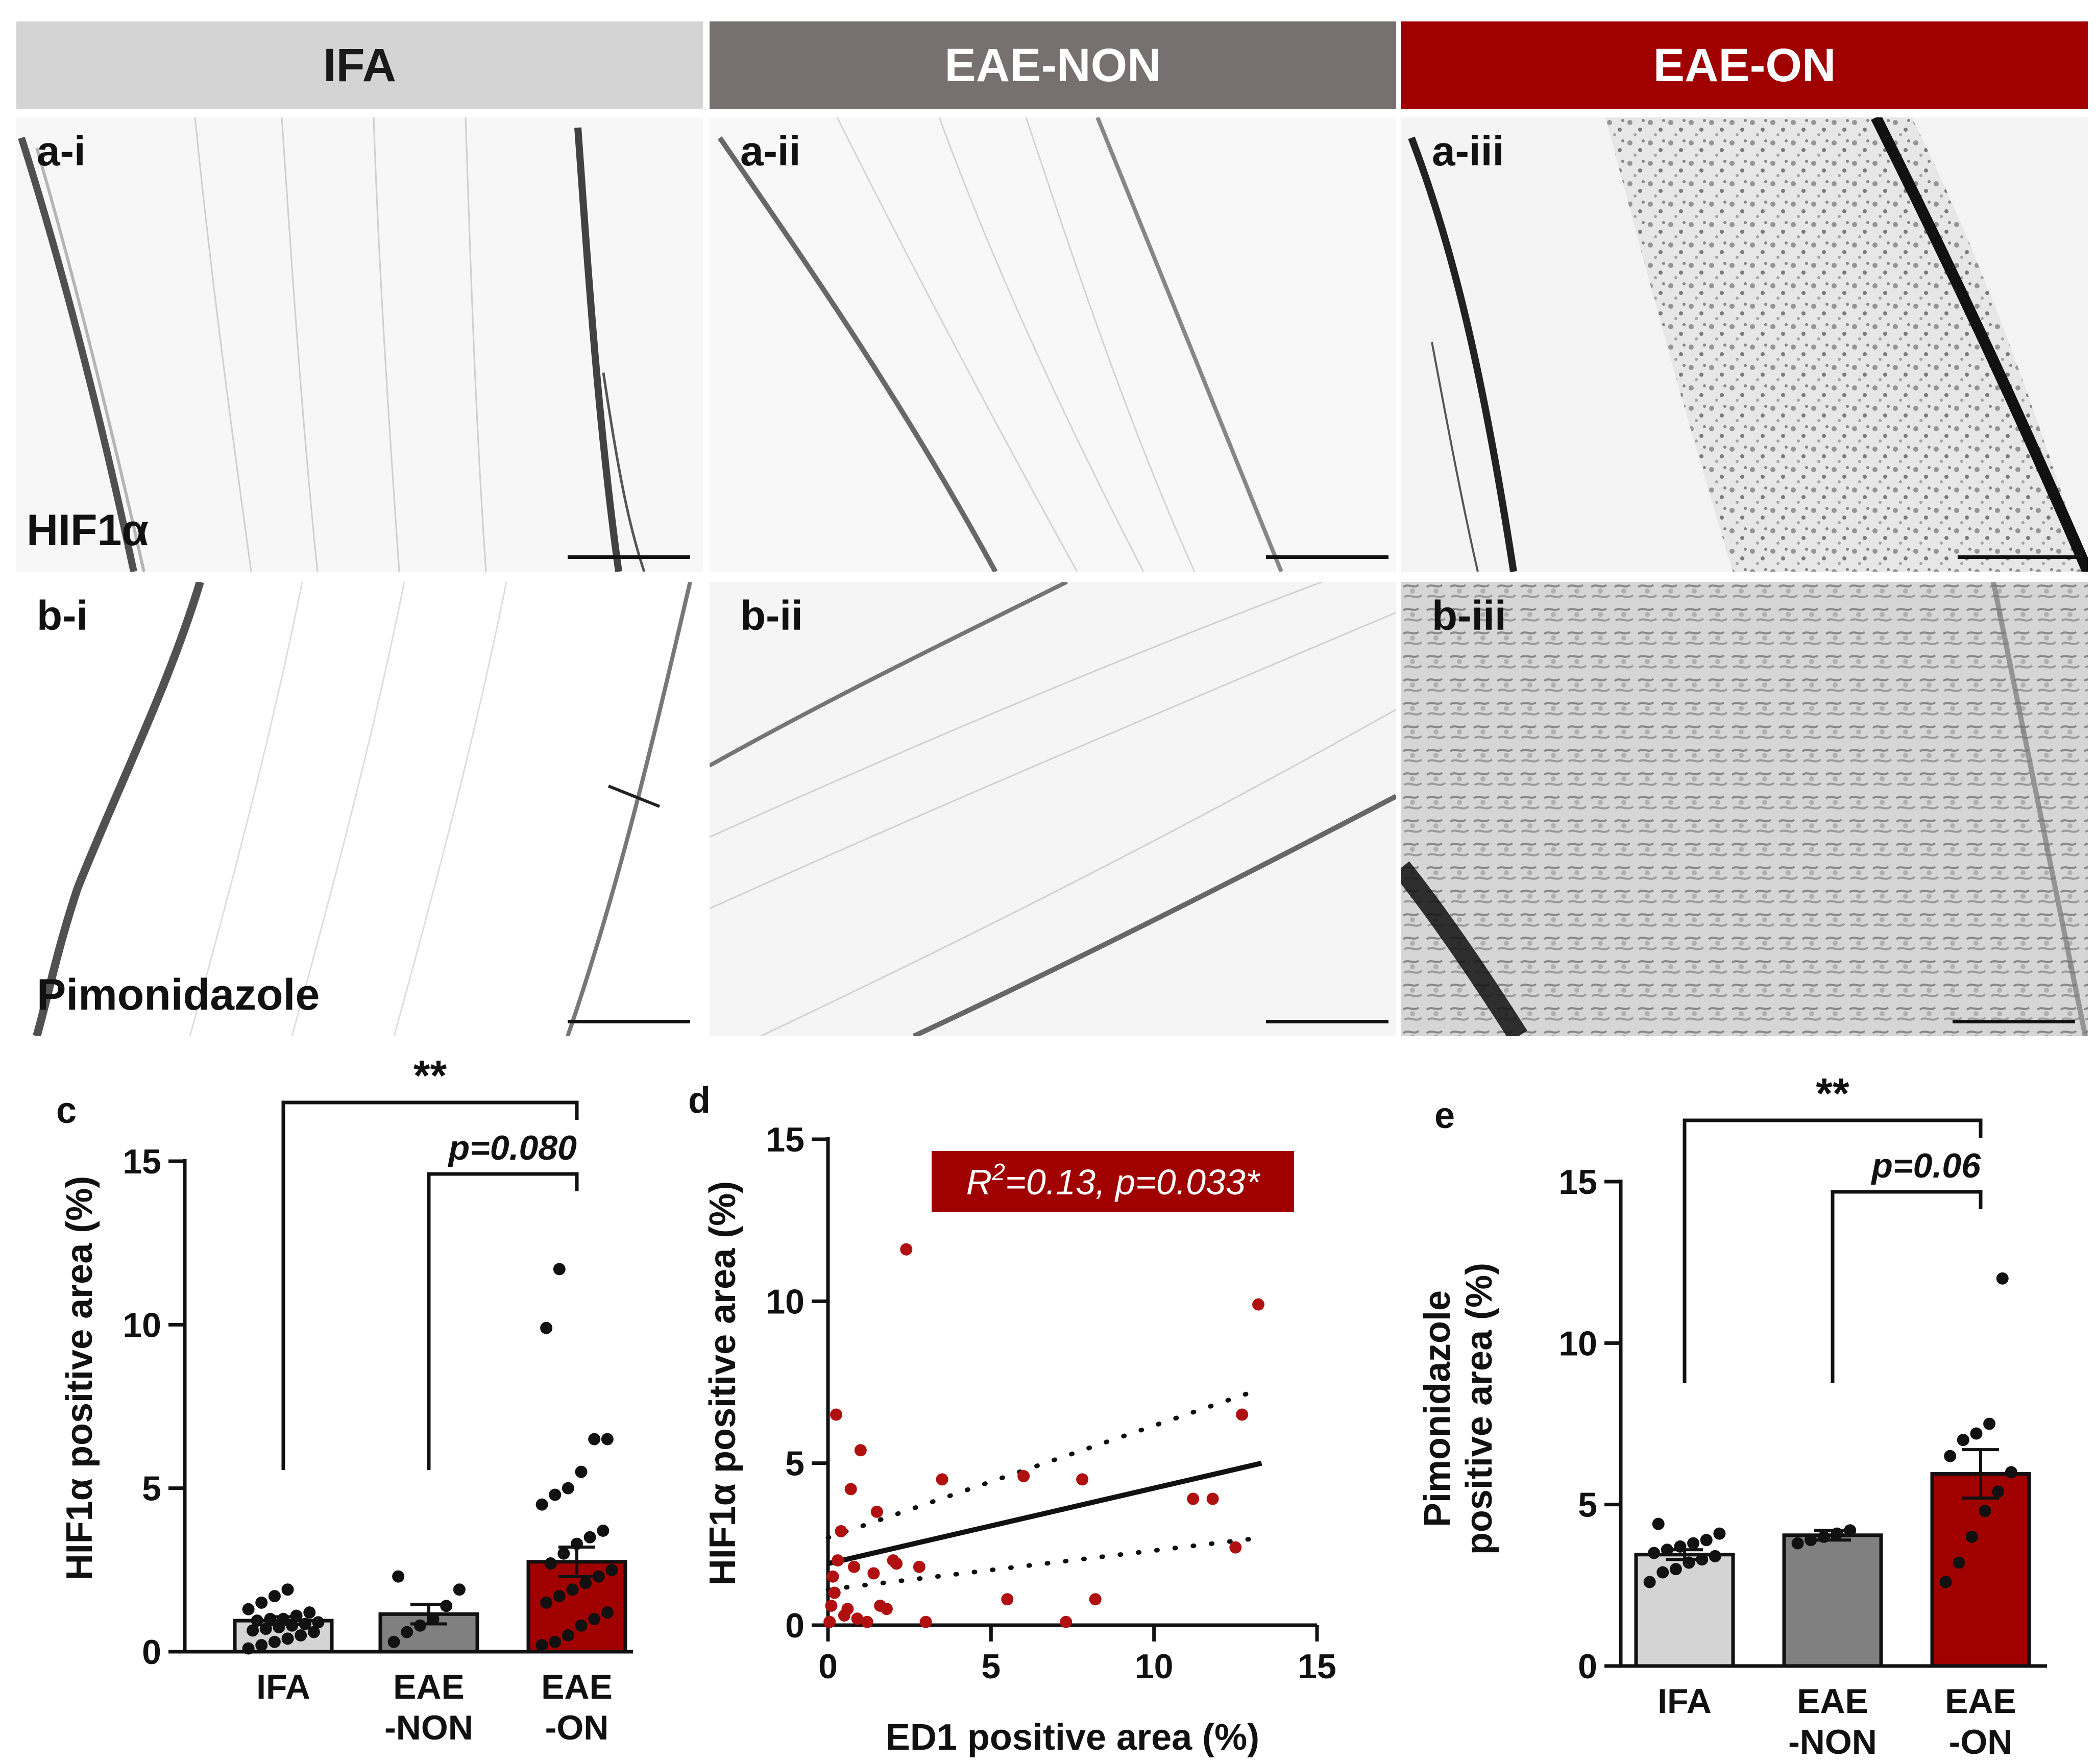  What do you see at coordinates (1832, 1742) in the screenshot?
I see `category-label-eae-non: -NON` at bounding box center [1832, 1742].